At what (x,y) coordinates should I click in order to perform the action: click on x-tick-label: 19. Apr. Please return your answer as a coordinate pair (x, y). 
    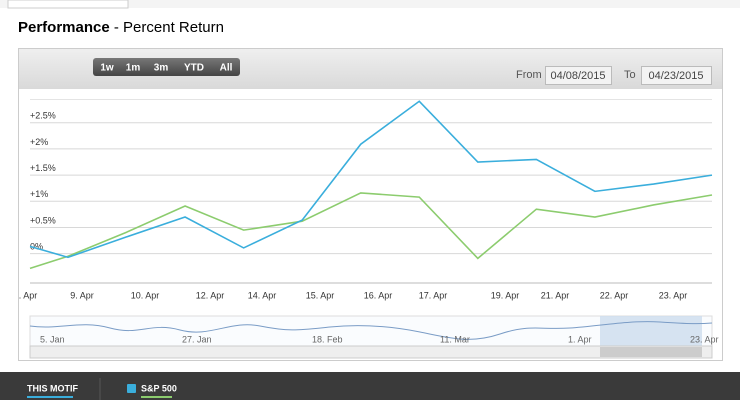
    Looking at the image, I should click on (505, 295).